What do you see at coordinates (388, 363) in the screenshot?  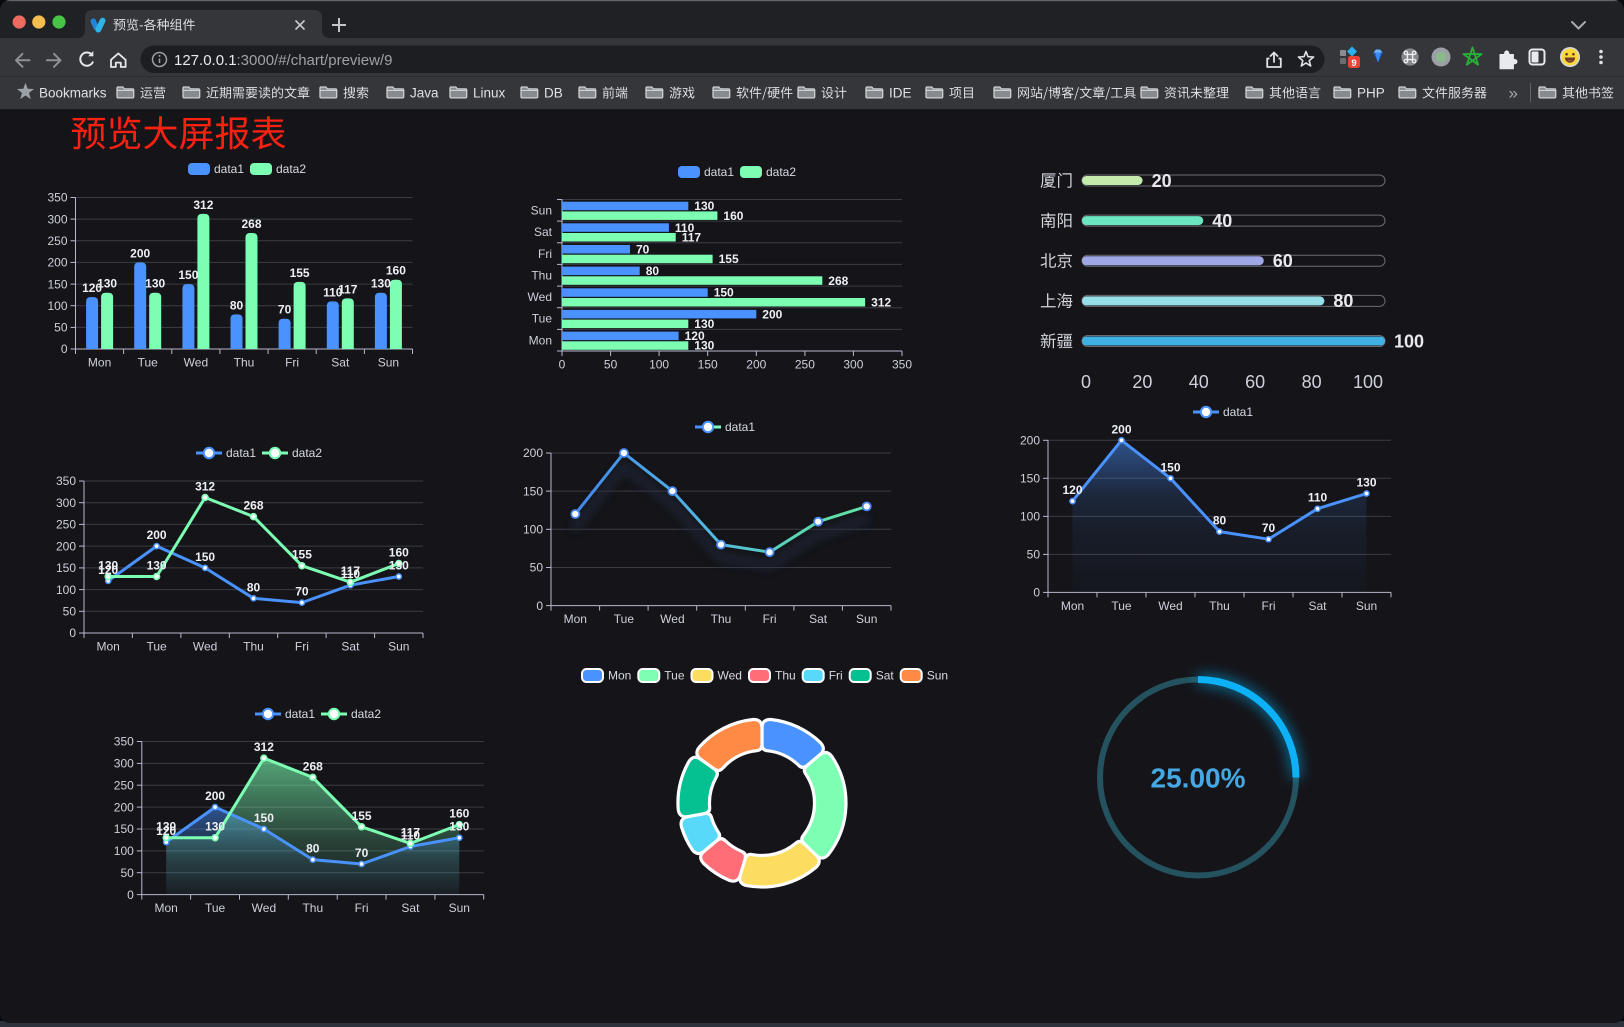 I see `svg-text: Sun` at bounding box center [388, 363].